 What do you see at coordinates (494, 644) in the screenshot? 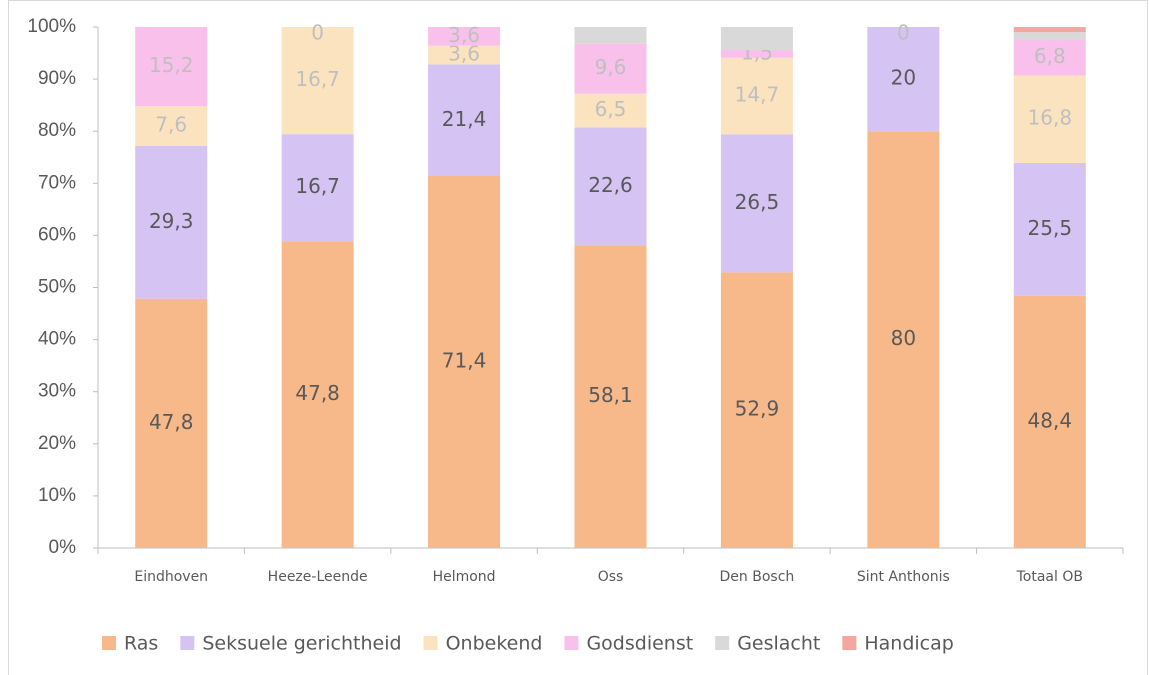
I see `legend-label: Onbekend` at bounding box center [494, 644].